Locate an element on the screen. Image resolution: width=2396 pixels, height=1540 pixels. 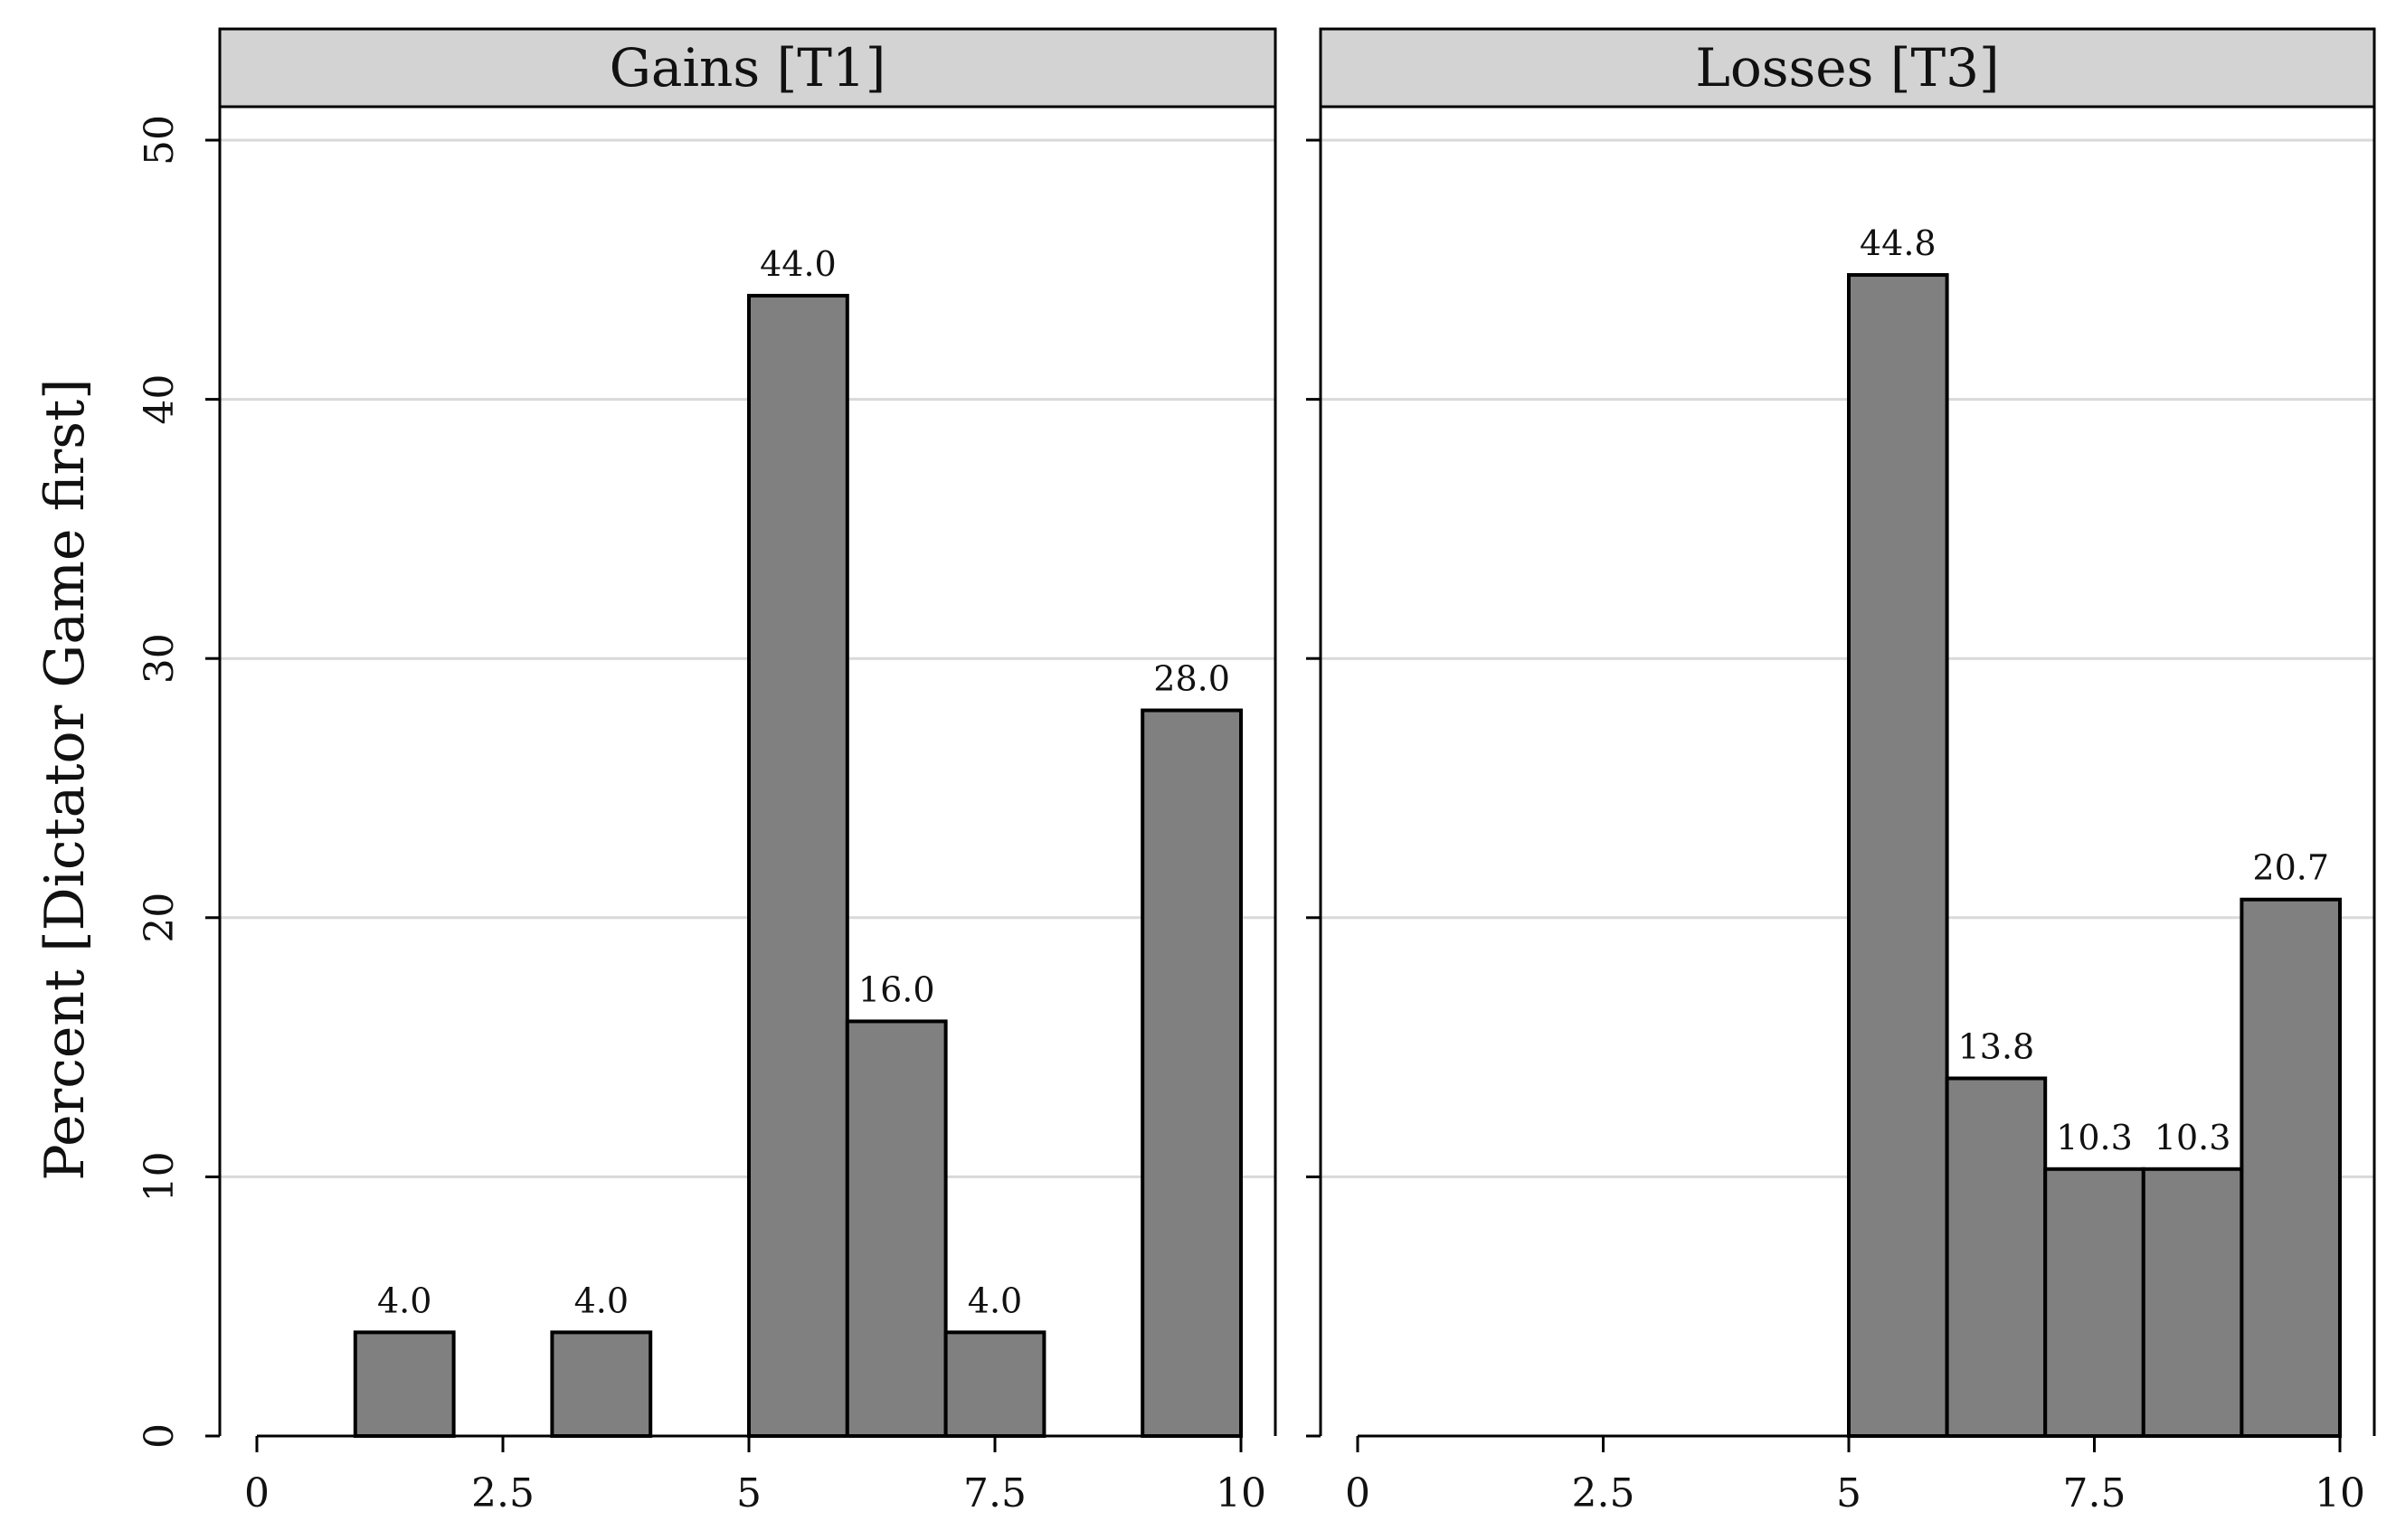
y-tick-label: 40 is located at coordinates (160, 399).